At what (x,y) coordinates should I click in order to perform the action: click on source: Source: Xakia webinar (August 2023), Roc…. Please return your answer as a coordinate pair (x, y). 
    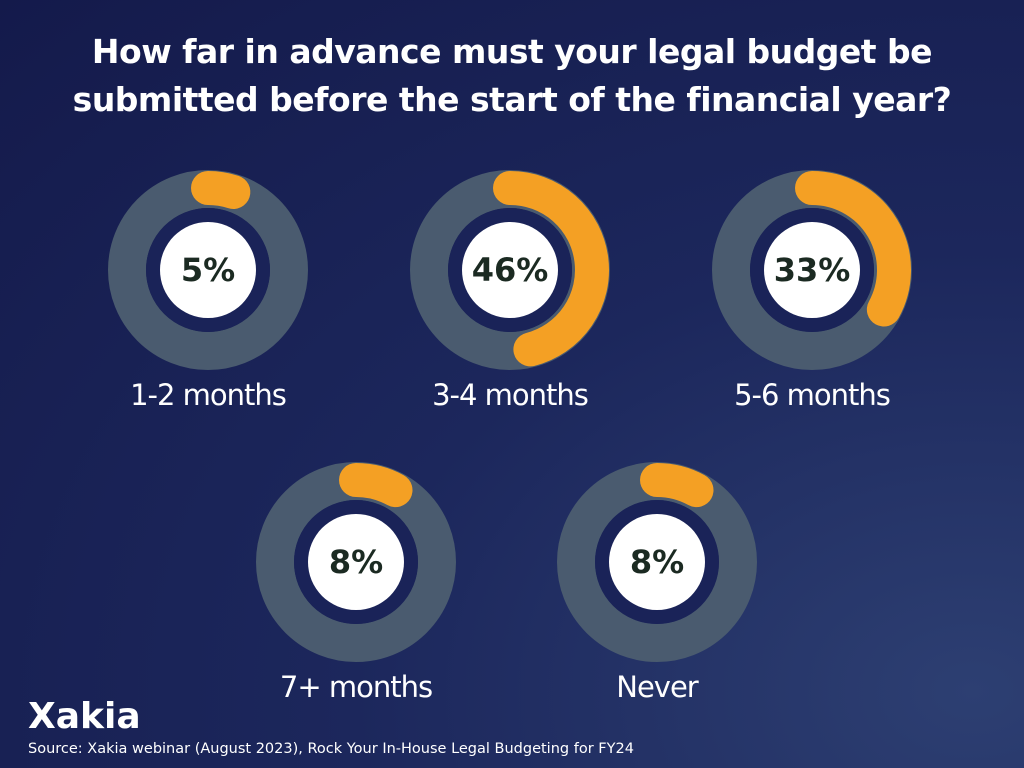
    Looking at the image, I should click on (331, 749).